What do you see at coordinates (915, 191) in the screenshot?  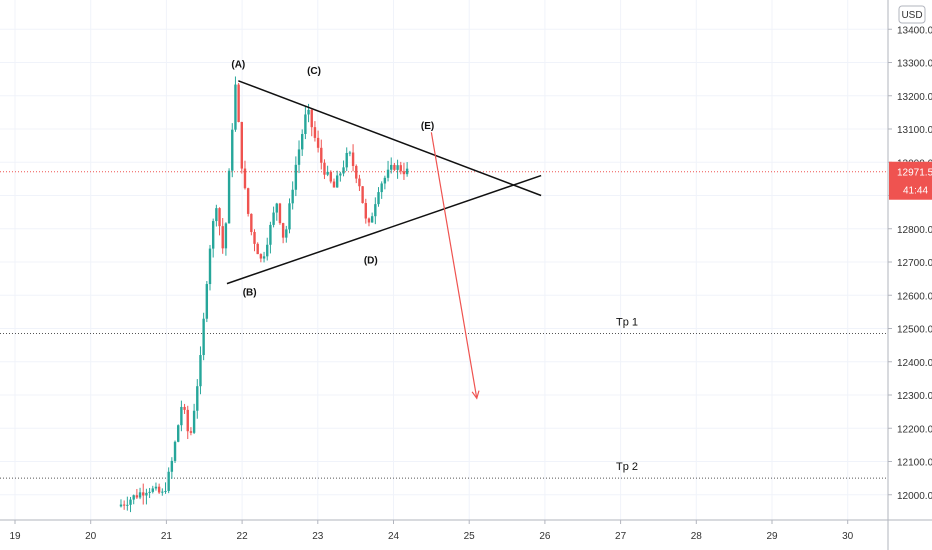 I see `bar-countdown: 41:44` at bounding box center [915, 191].